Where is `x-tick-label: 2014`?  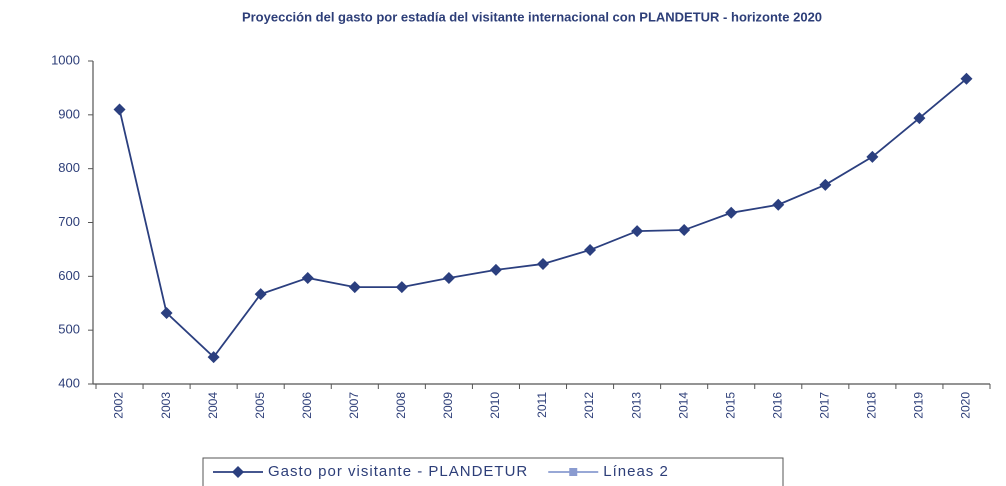
x-tick-label: 2014 is located at coordinates (683, 405).